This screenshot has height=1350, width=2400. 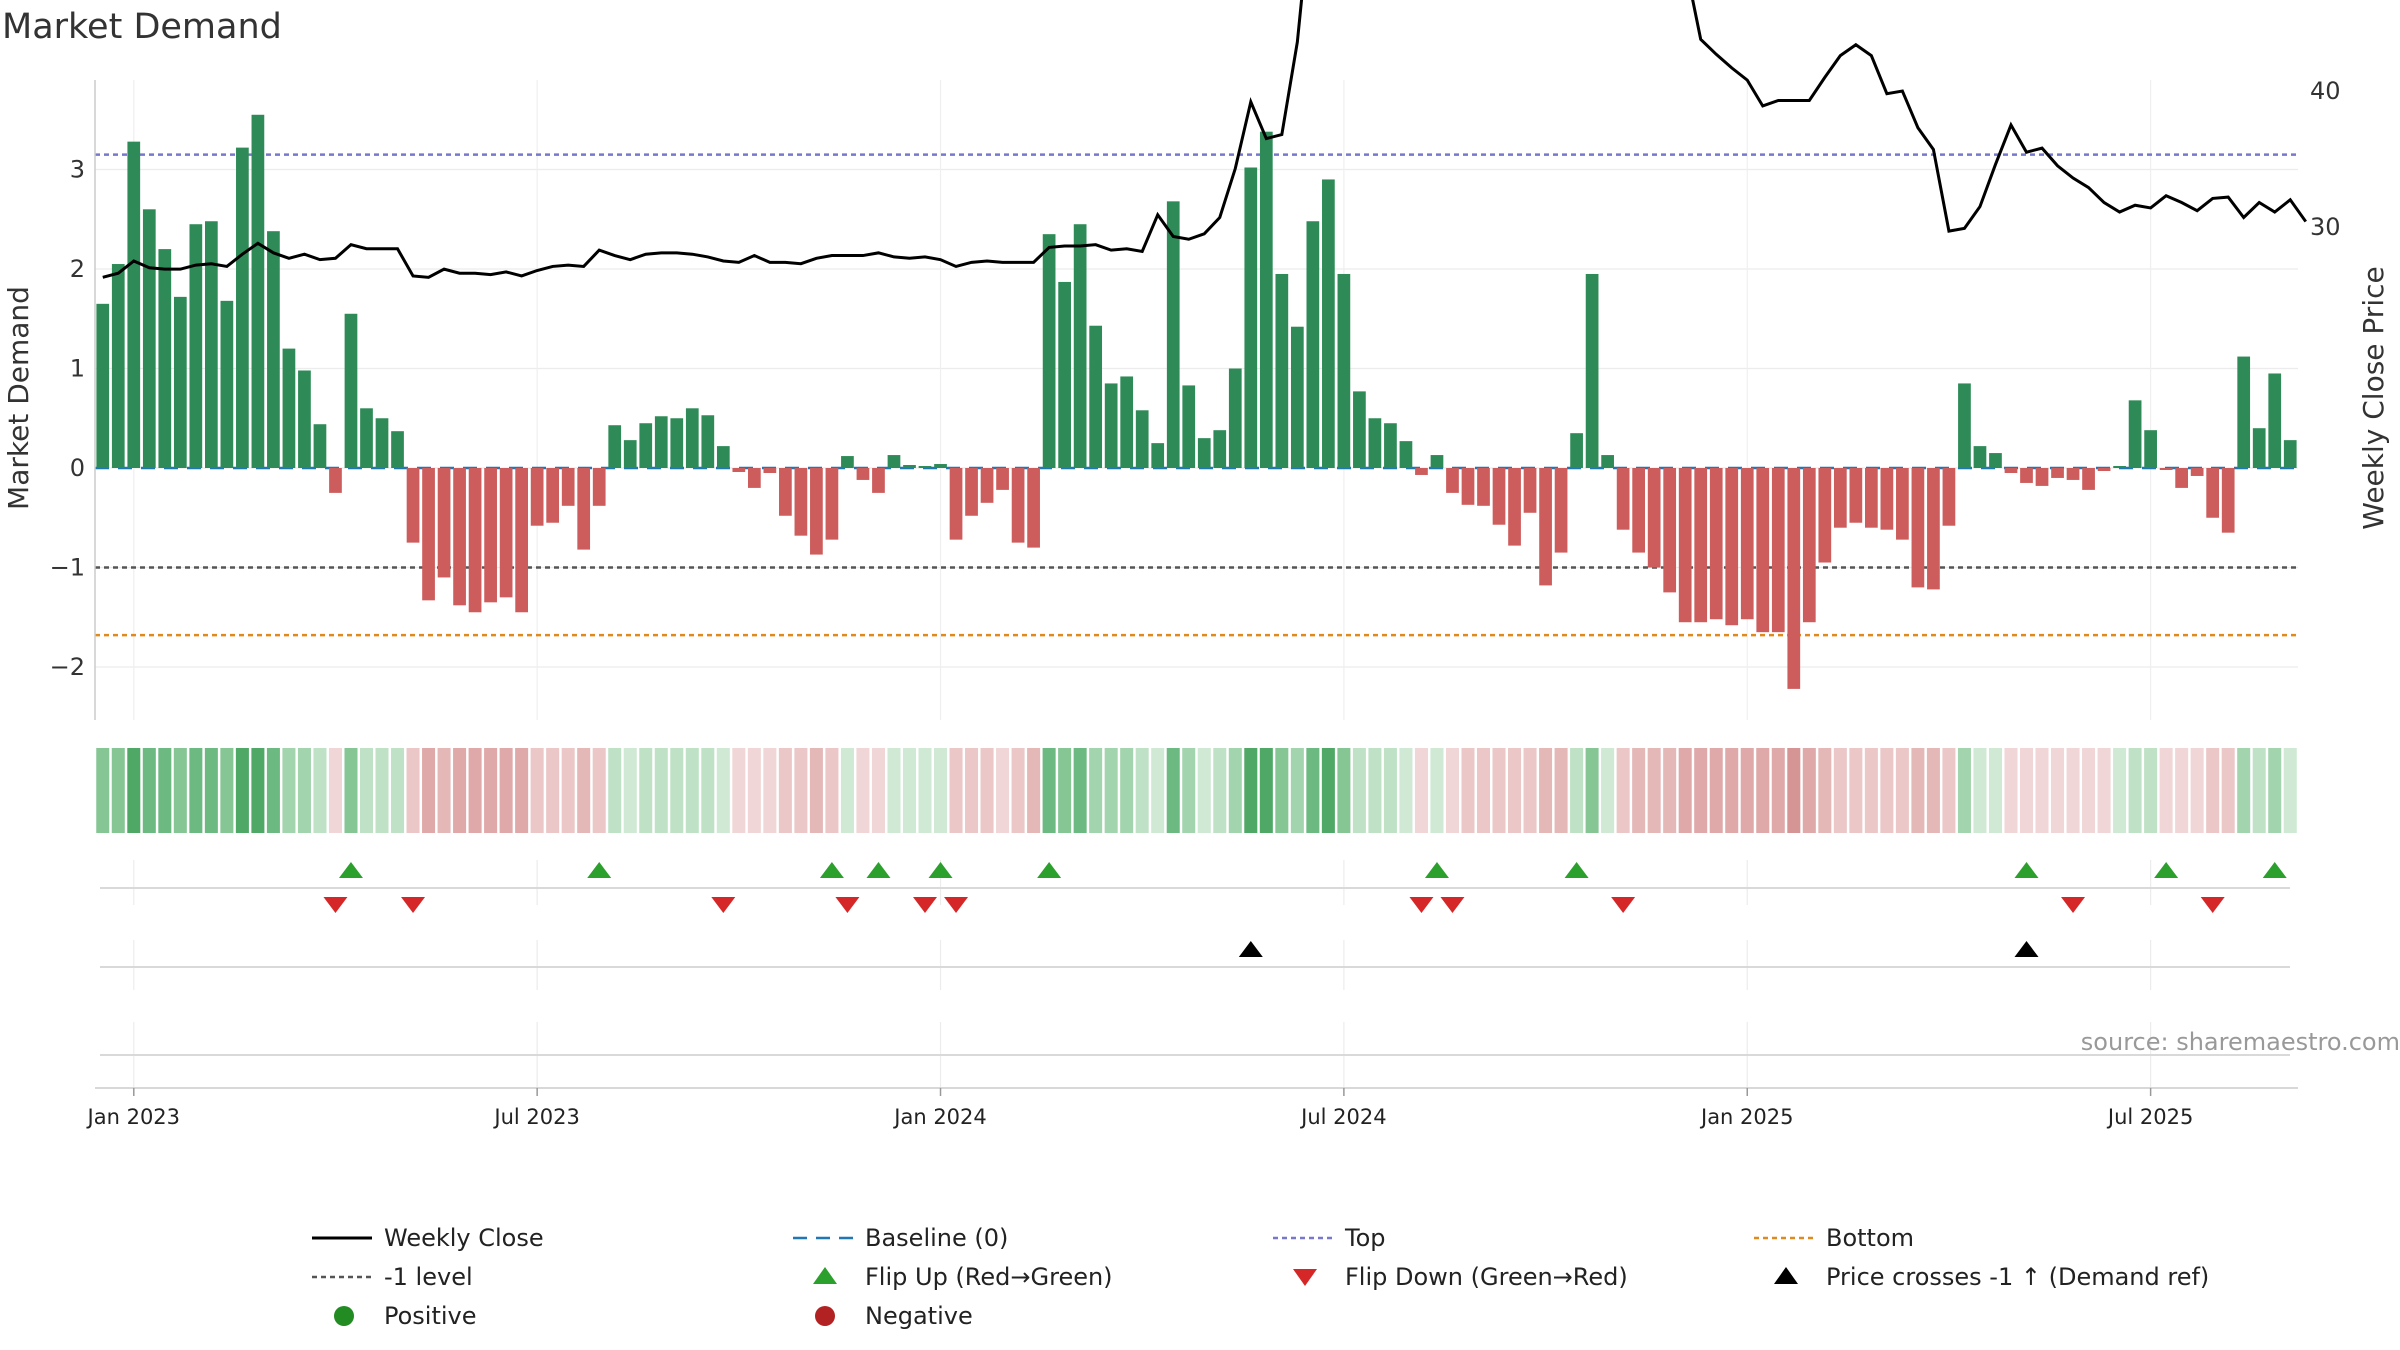 What do you see at coordinates (825, 1316) in the screenshot?
I see `legend-swatch-dot` at bounding box center [825, 1316].